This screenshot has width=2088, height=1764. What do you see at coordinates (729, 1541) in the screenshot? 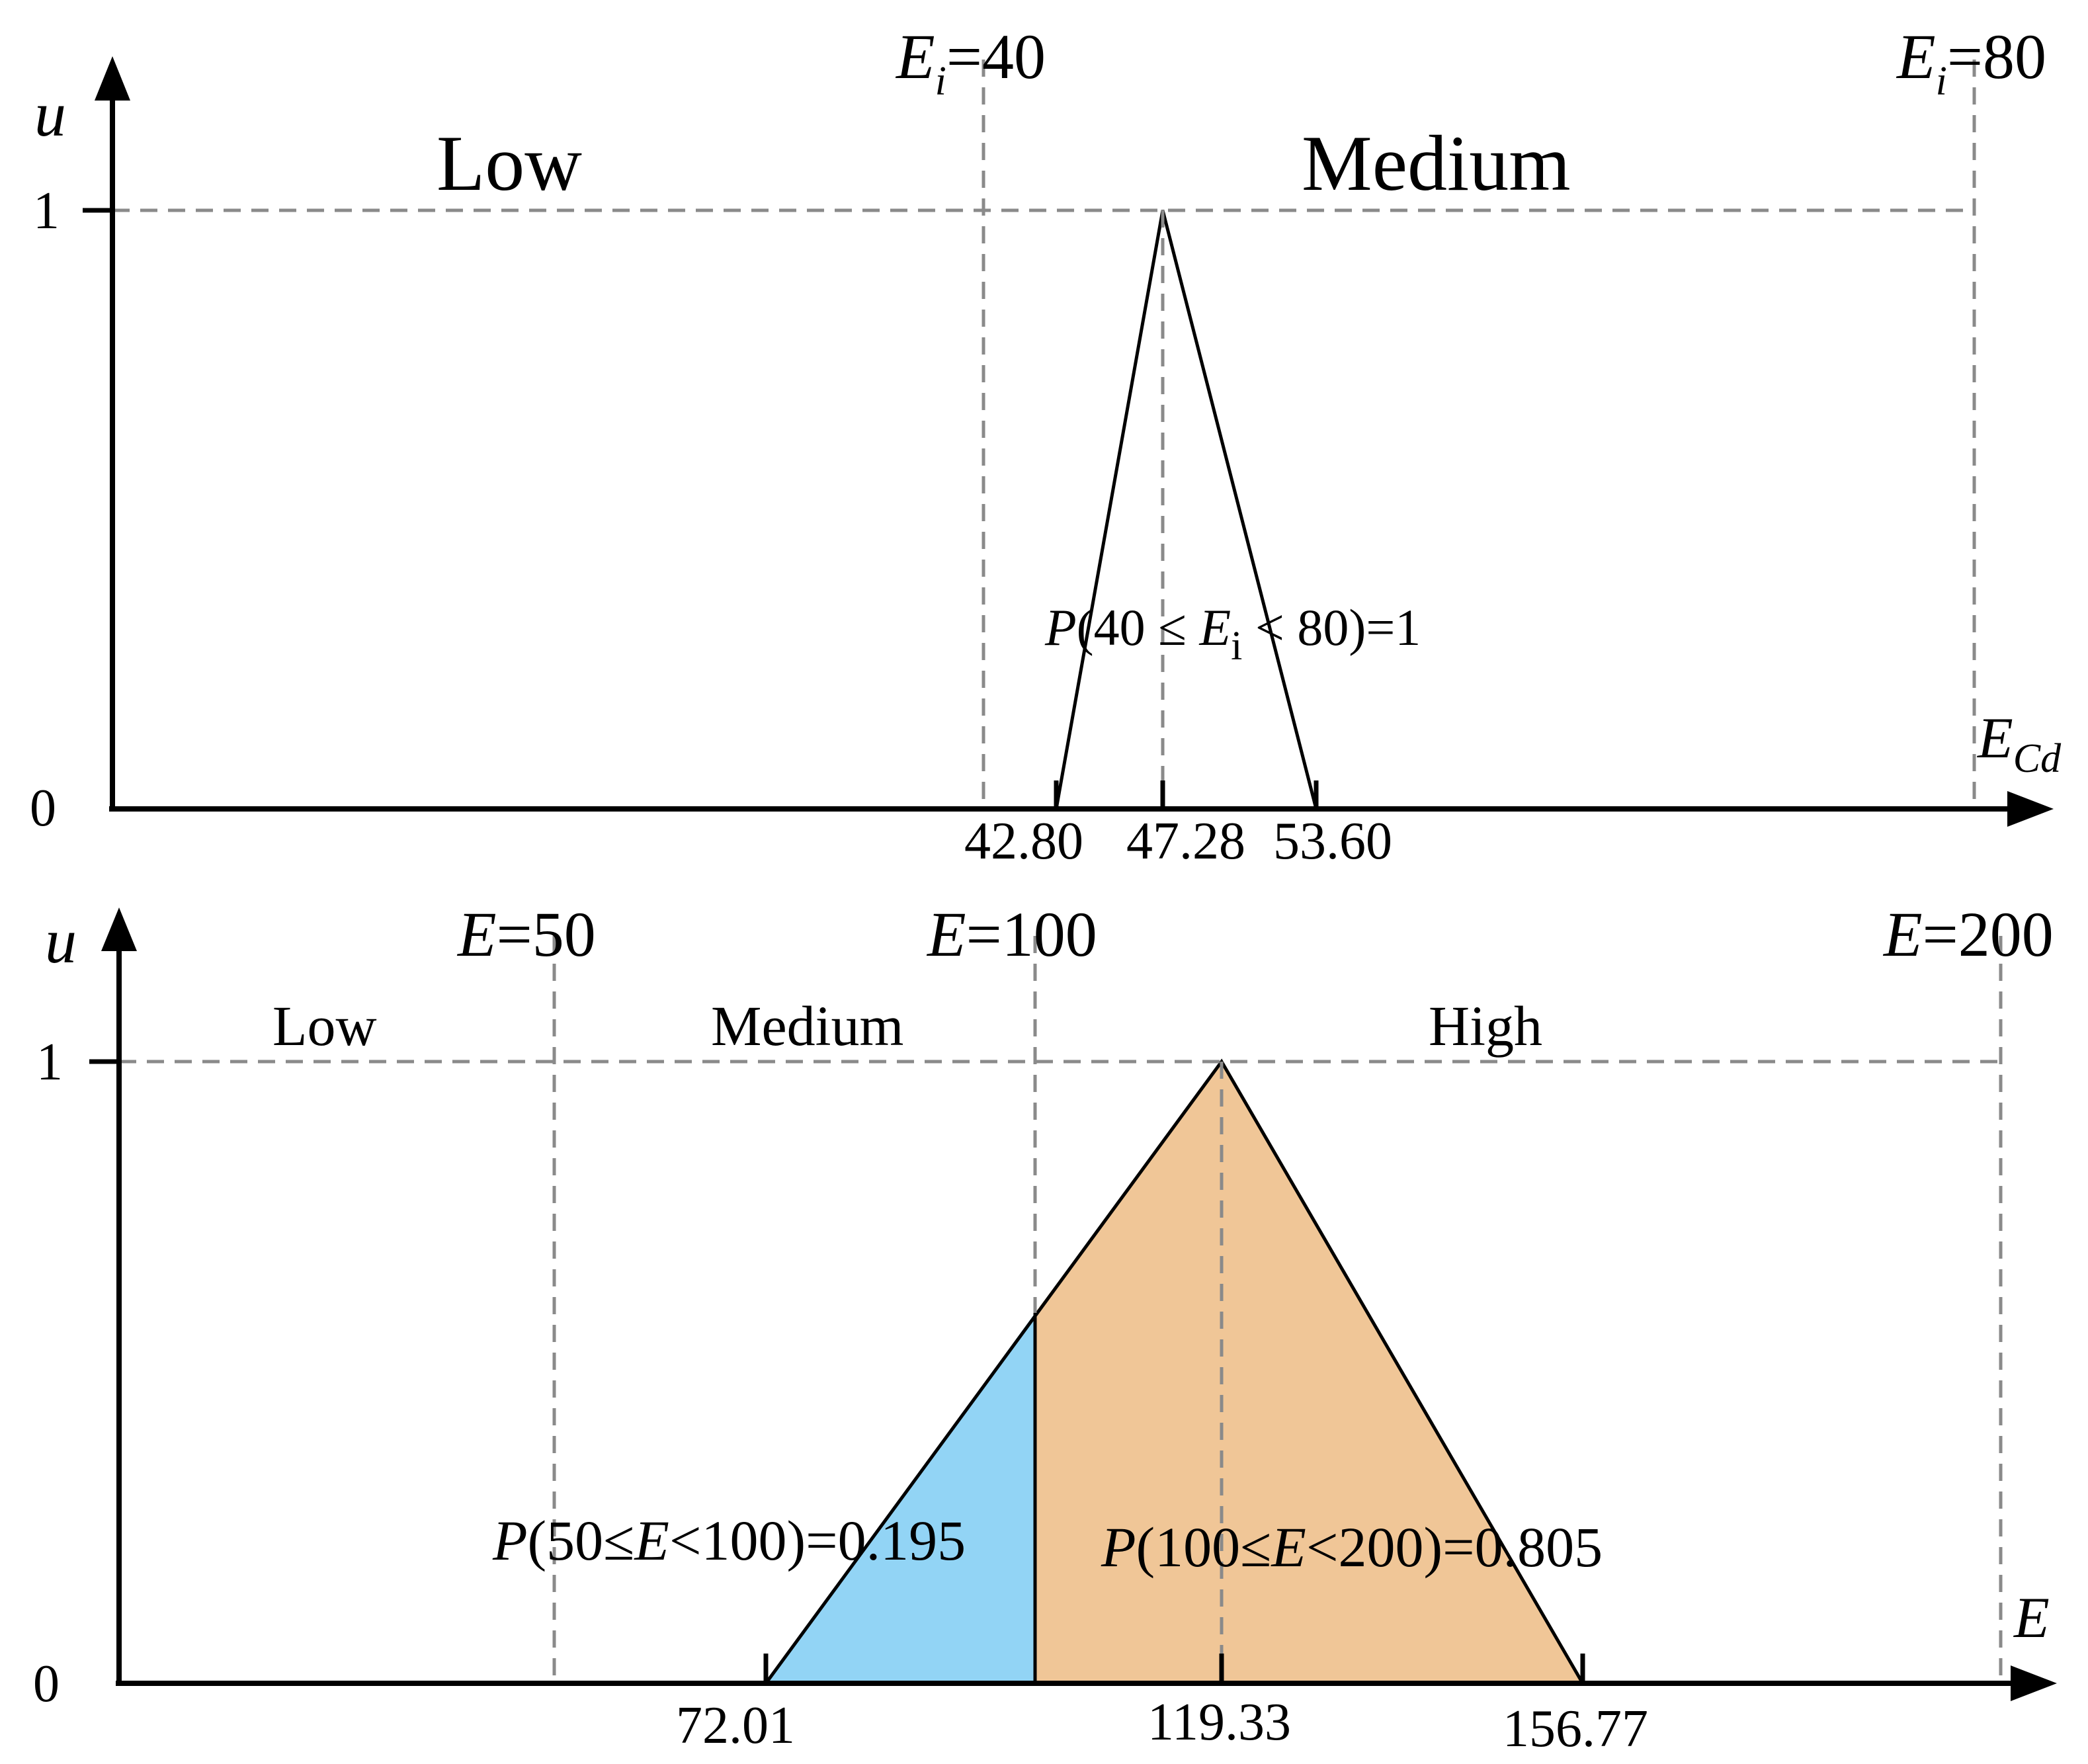
I see `bottom-probability-medium: P(50≤E<100)=0.195` at bounding box center [729, 1541].